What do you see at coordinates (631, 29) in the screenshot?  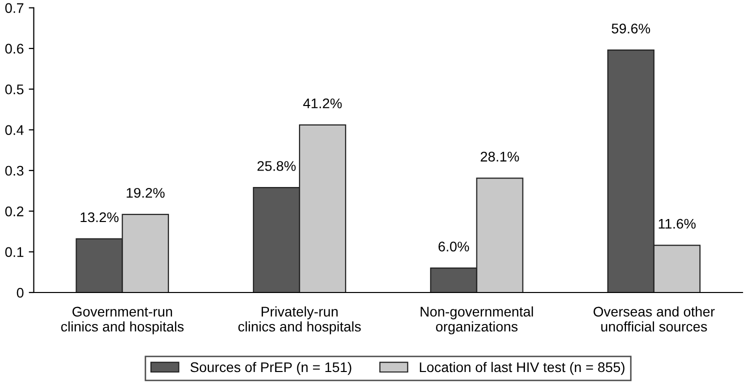 I see `data-label: 59.6%` at bounding box center [631, 29].